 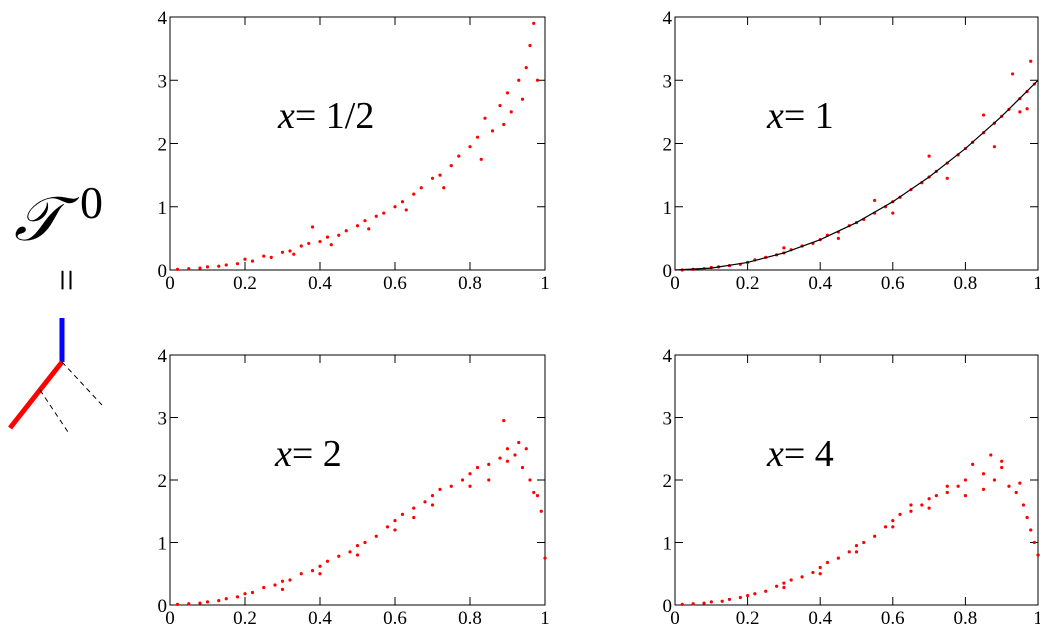 I want to click on annotation-variable: x, so click(x=283, y=454).